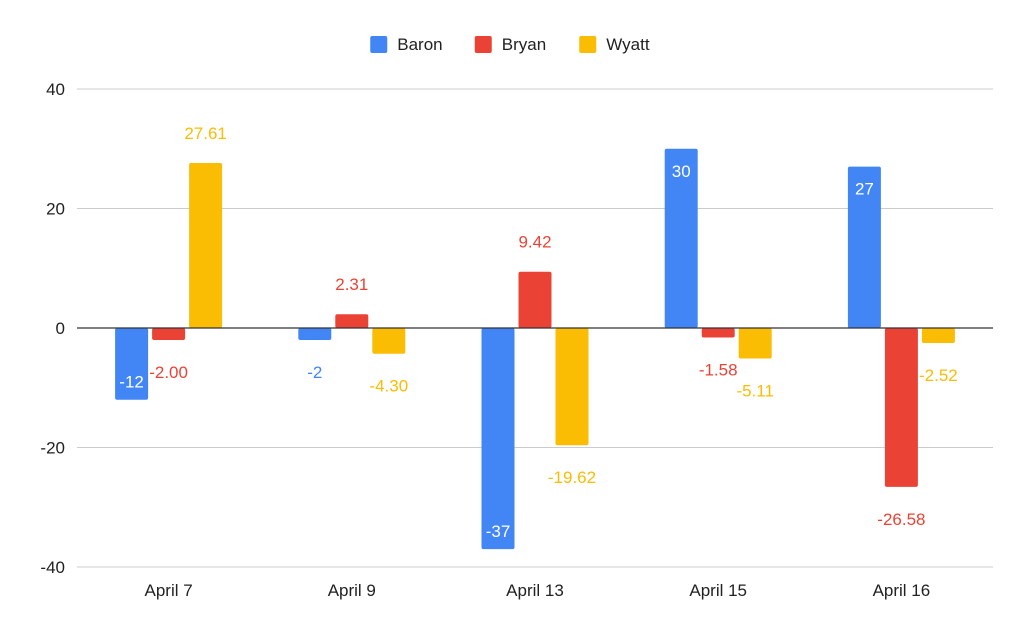 This screenshot has width=1024, height=633. What do you see at coordinates (572, 477) in the screenshot?
I see `data-label-wyatt: -19.62` at bounding box center [572, 477].